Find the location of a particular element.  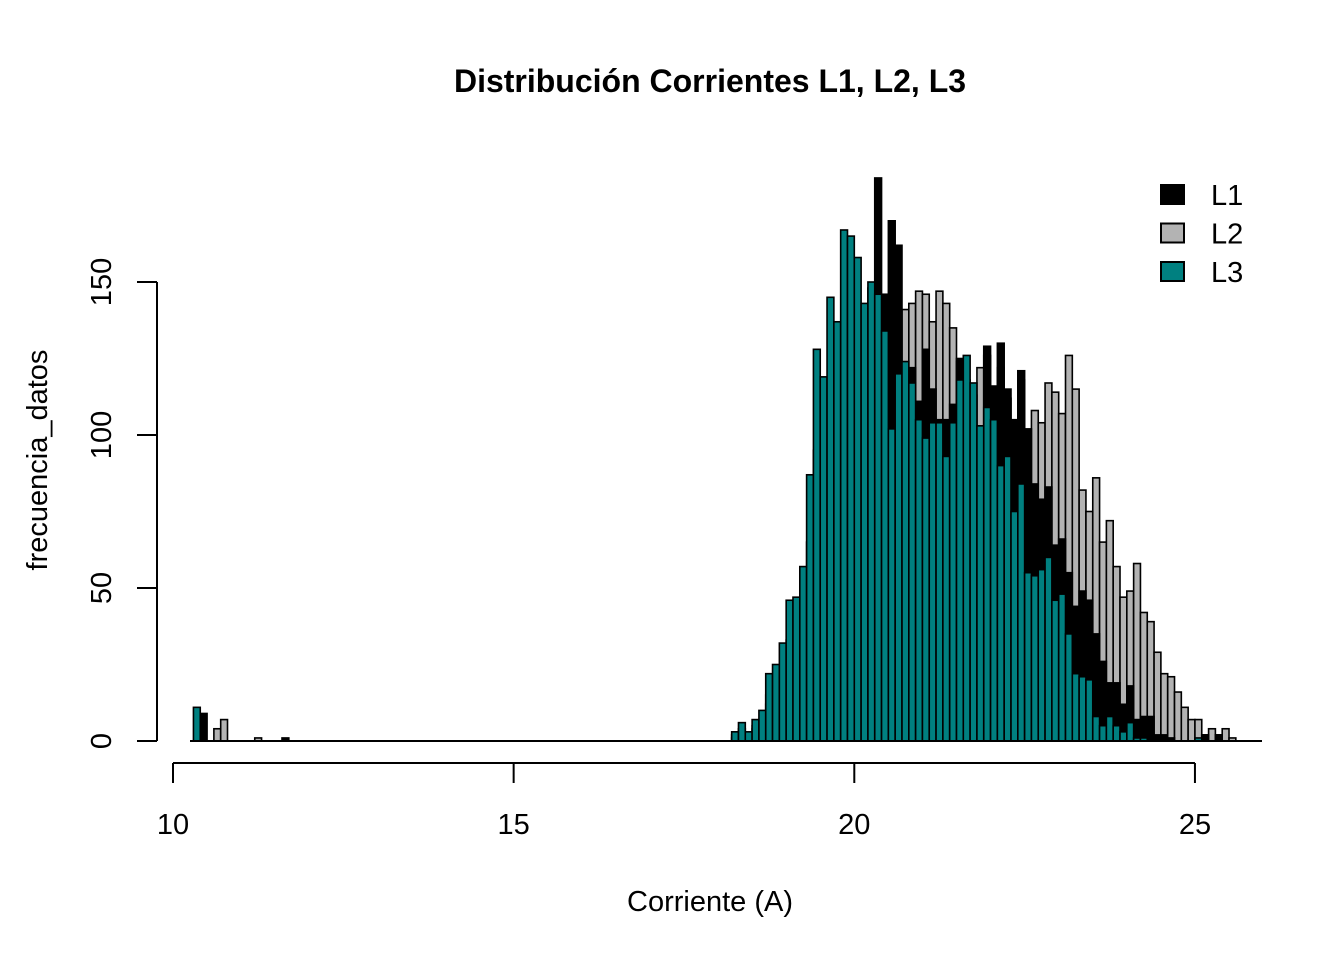

bar-L1-24.3 is located at coordinates (1150, 728).